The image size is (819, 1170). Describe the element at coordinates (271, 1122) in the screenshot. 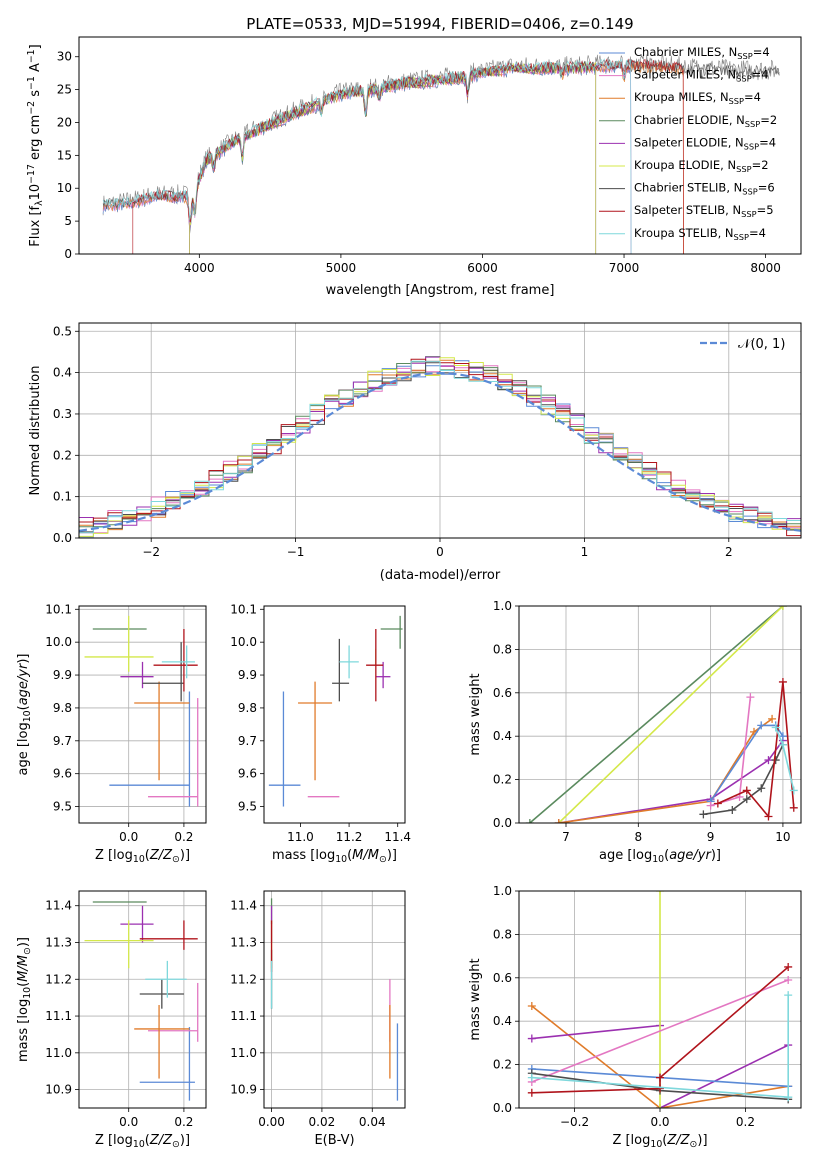

I see `x-tick-label: 0.00` at that location.